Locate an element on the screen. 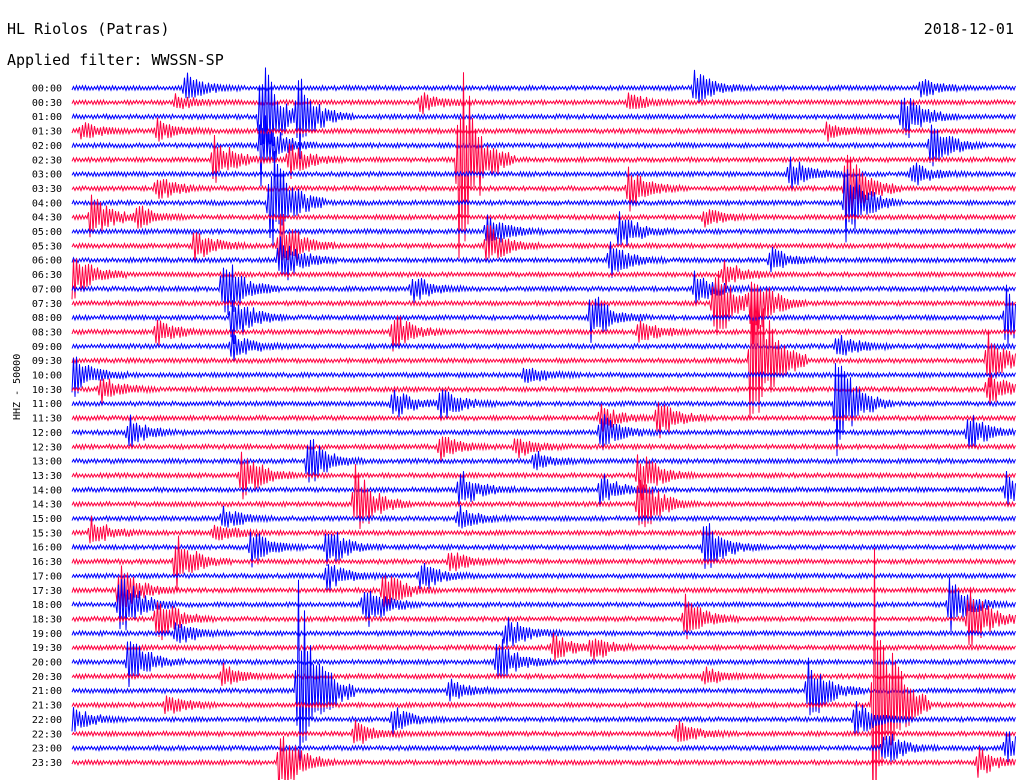 This screenshot has height=784, width=1024. row-time-label: 03:00 is located at coordinates (47, 175).